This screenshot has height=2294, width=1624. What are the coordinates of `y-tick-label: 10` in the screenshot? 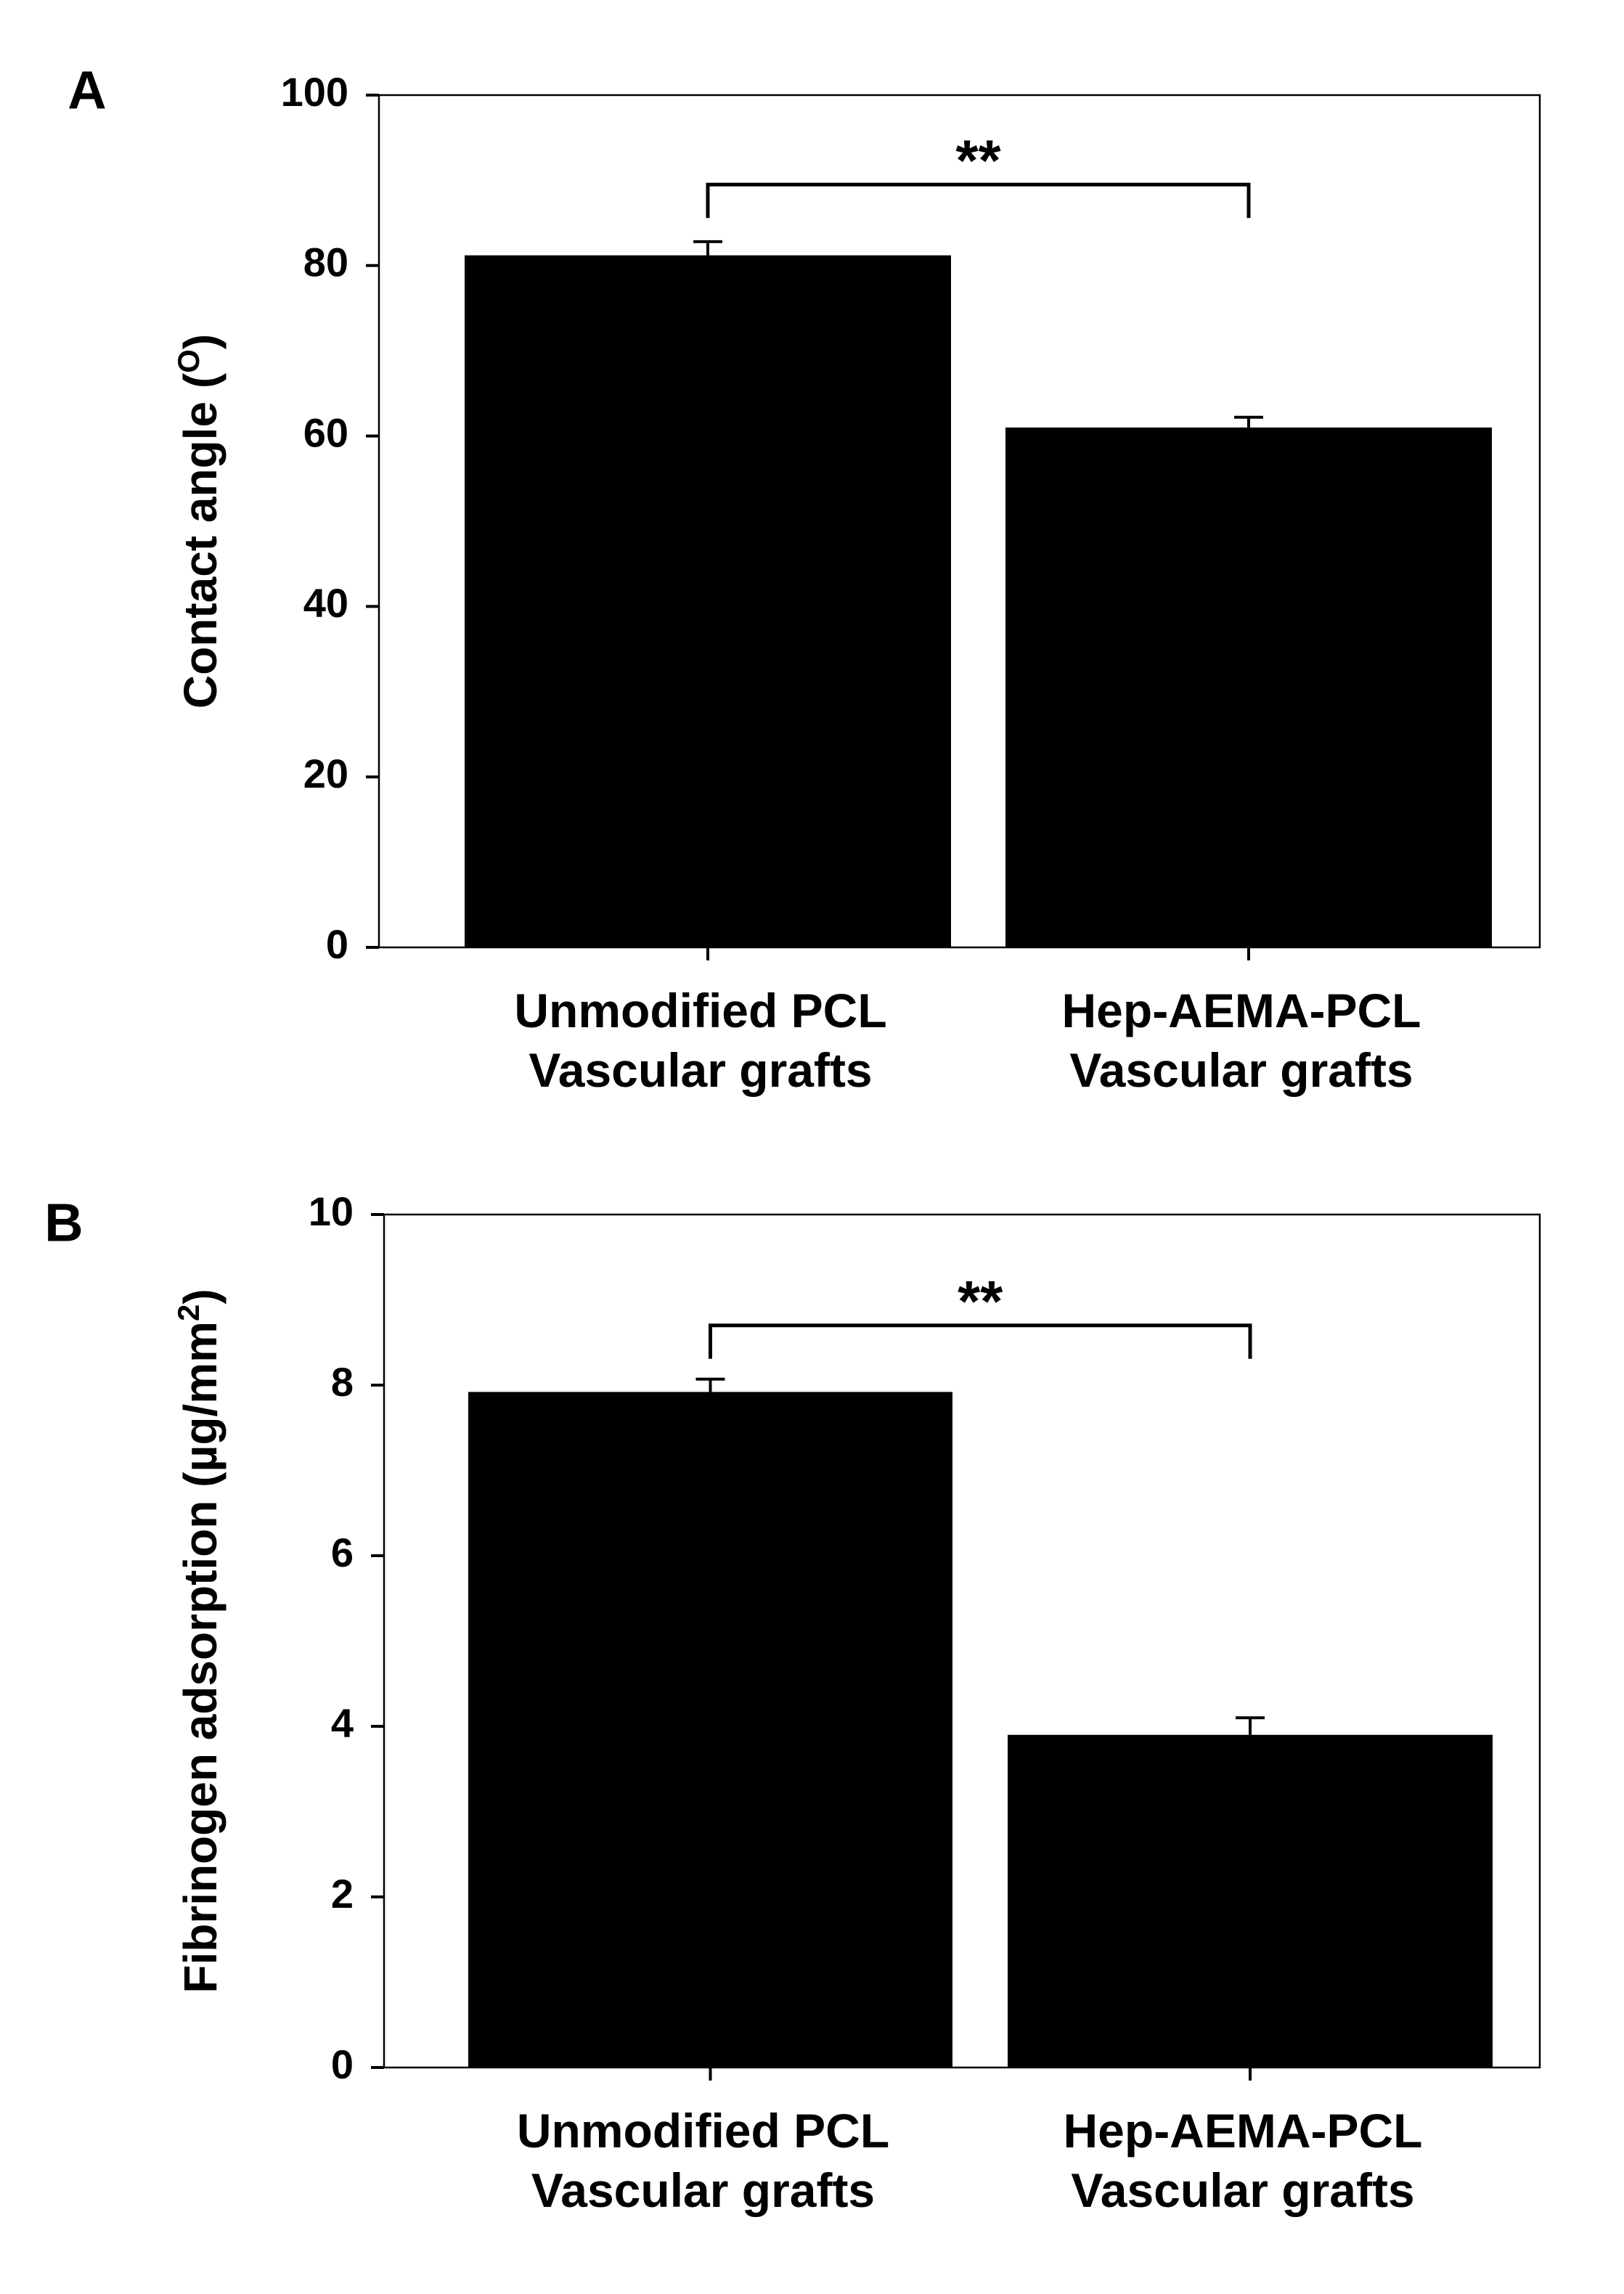 It's located at (331, 1211).